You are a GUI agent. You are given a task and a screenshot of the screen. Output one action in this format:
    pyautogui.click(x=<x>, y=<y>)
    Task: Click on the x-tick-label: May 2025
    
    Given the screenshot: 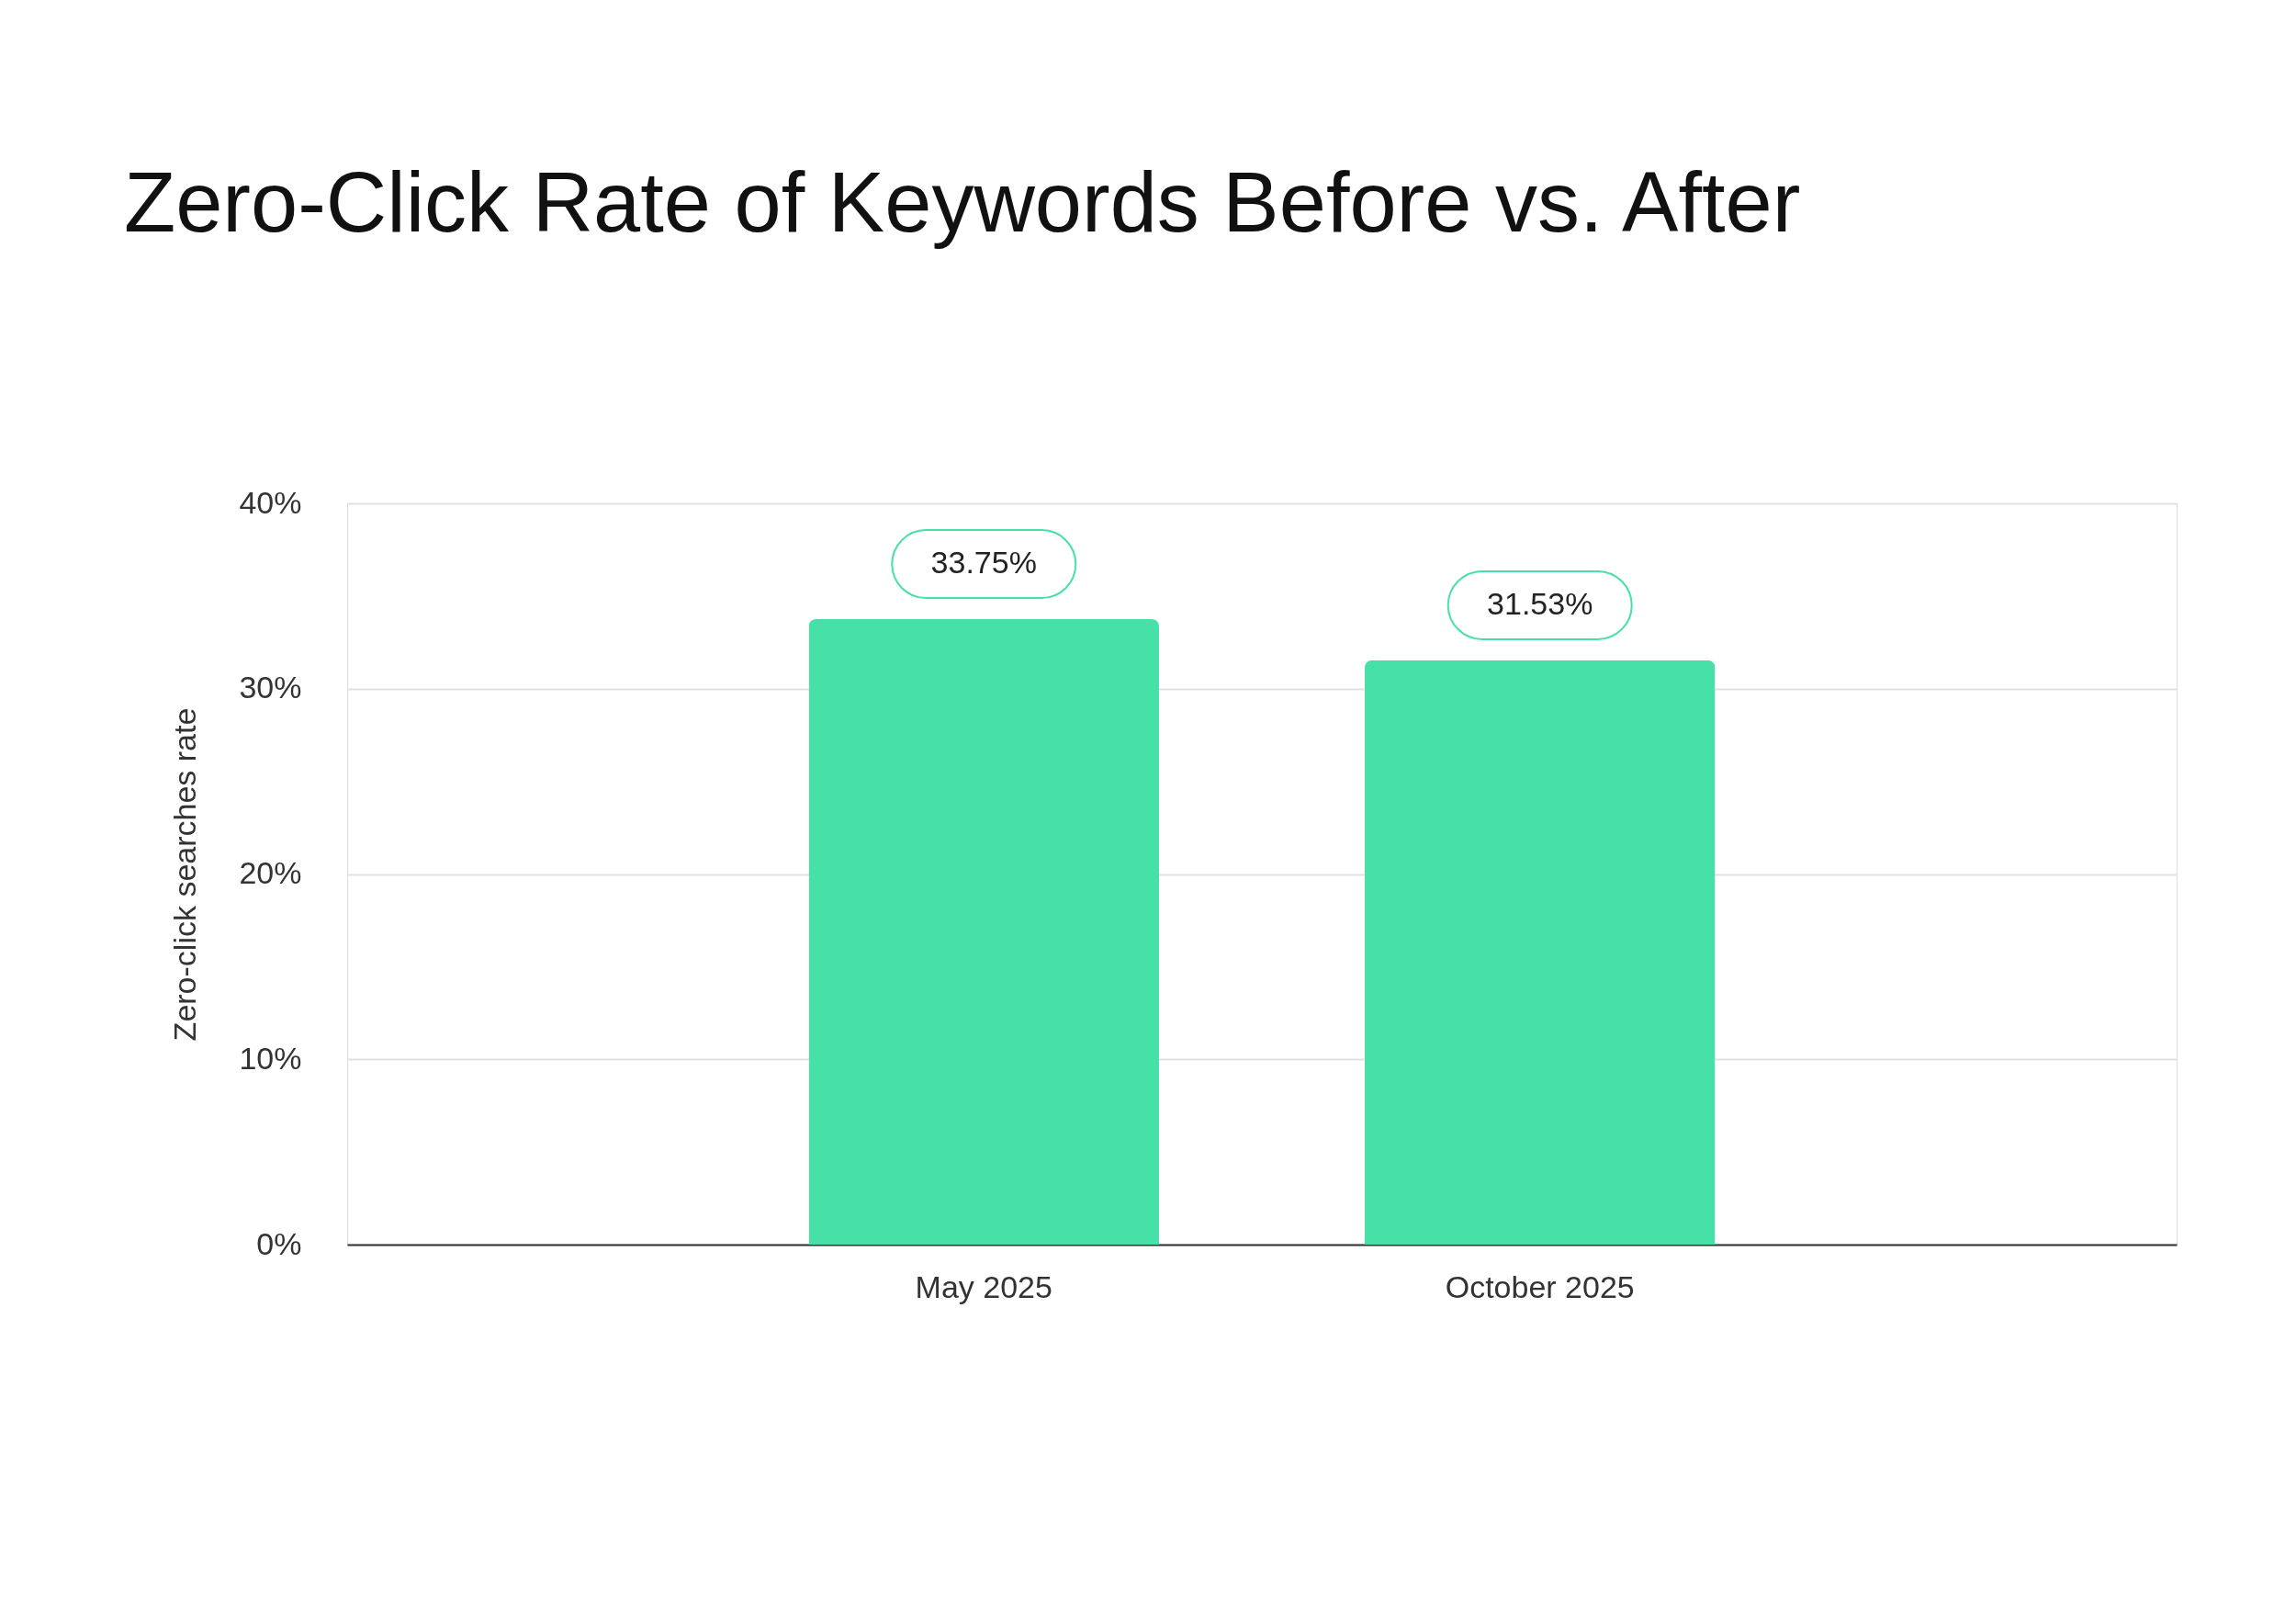 What is the action you would take?
    pyautogui.click(x=984, y=1286)
    